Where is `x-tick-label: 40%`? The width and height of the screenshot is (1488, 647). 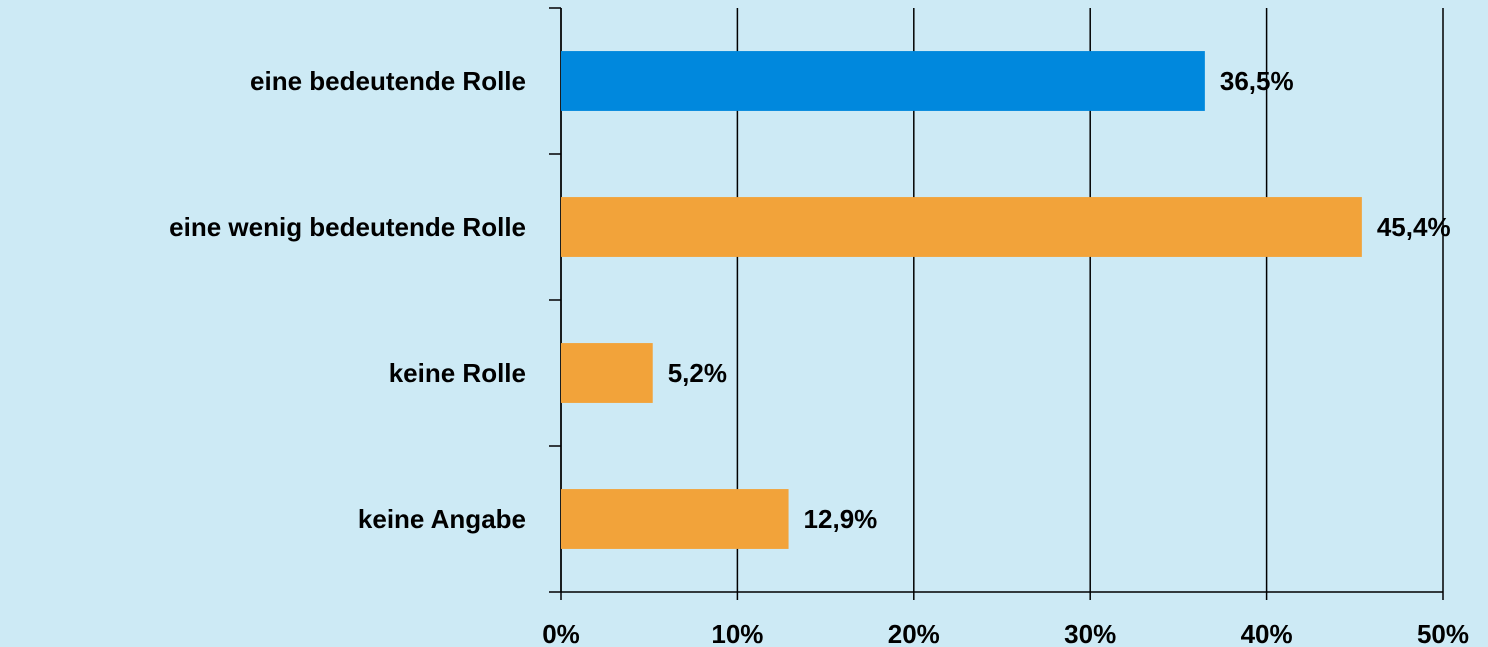
x-tick-label: 40% is located at coordinates (1267, 633).